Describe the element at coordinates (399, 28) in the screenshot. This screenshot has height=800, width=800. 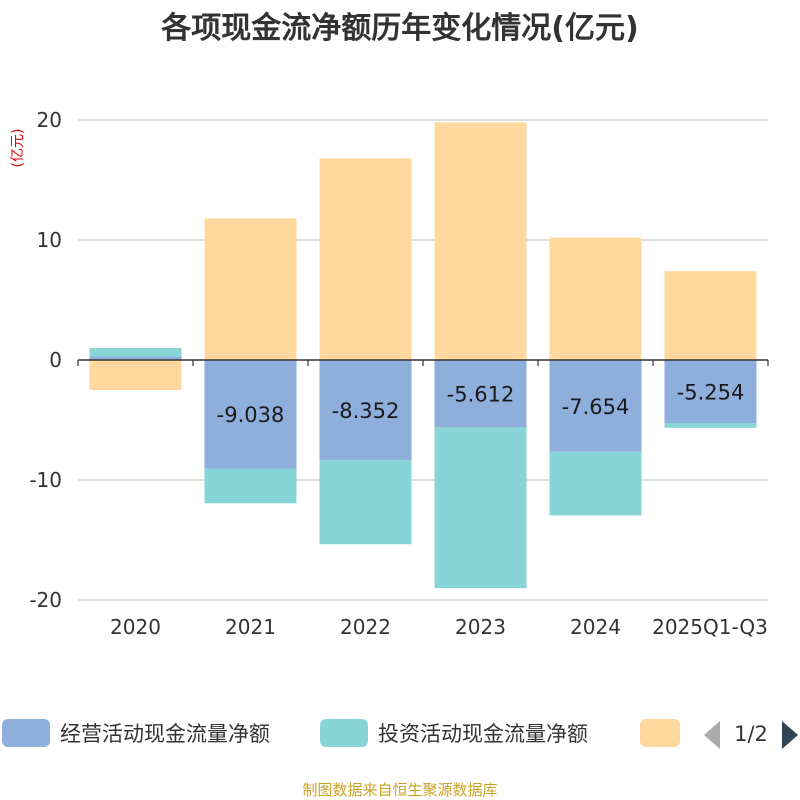
I see `chart-title: 各项现金流净额历年变化情况(亿元)` at that location.